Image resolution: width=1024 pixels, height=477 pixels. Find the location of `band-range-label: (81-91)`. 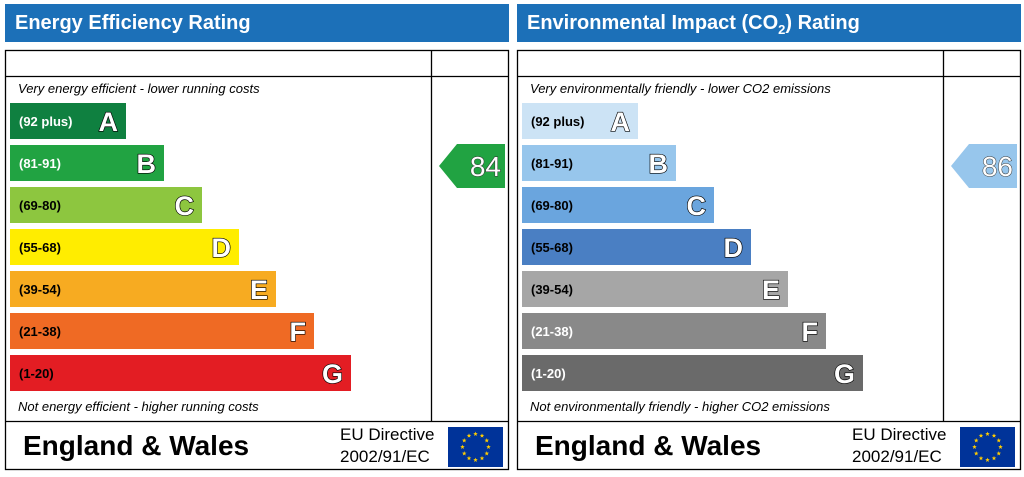

band-range-label: (81-91) is located at coordinates (40, 163).